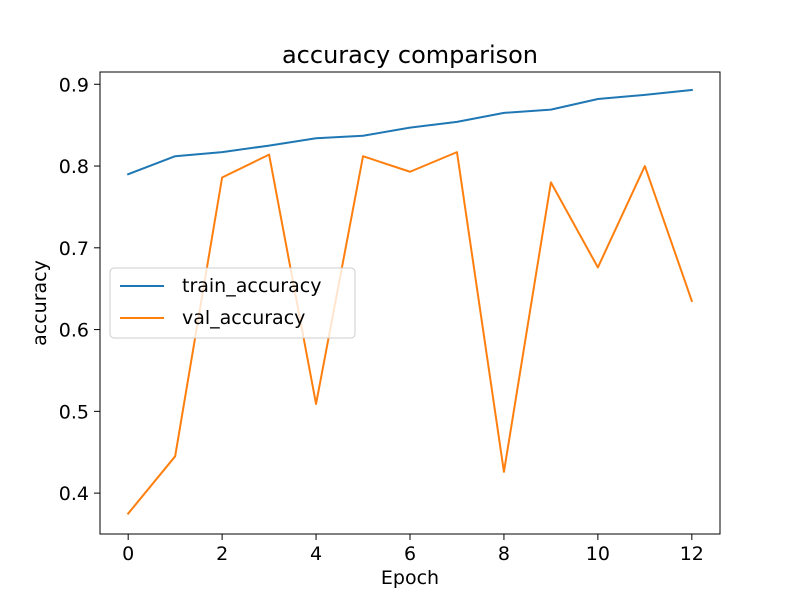  Describe the element at coordinates (692, 554) in the screenshot. I see `x-tick-label: 12` at that location.